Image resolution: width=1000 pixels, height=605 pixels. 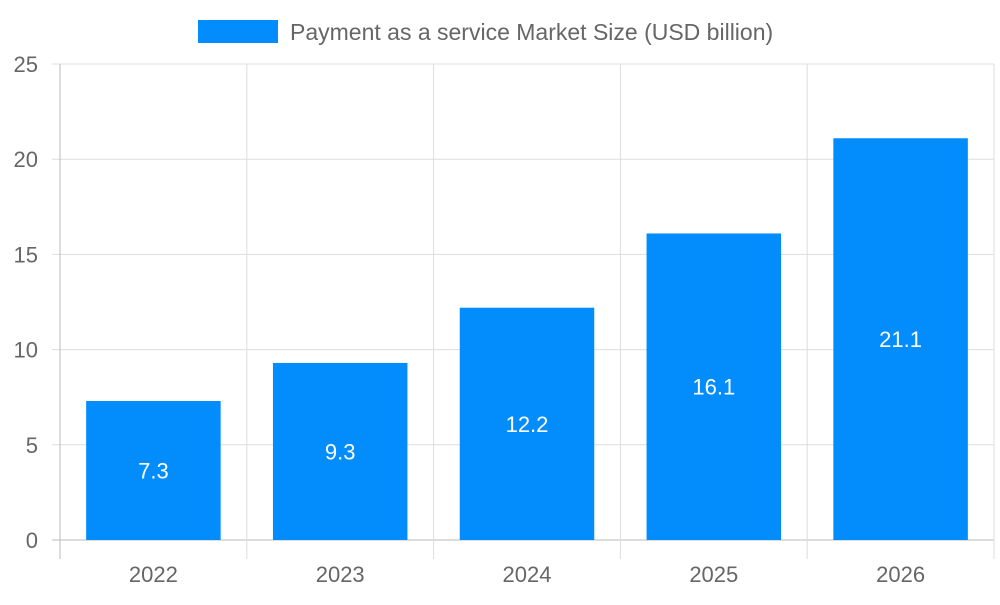 I want to click on x-tick-label: 2023, so click(x=340, y=574).